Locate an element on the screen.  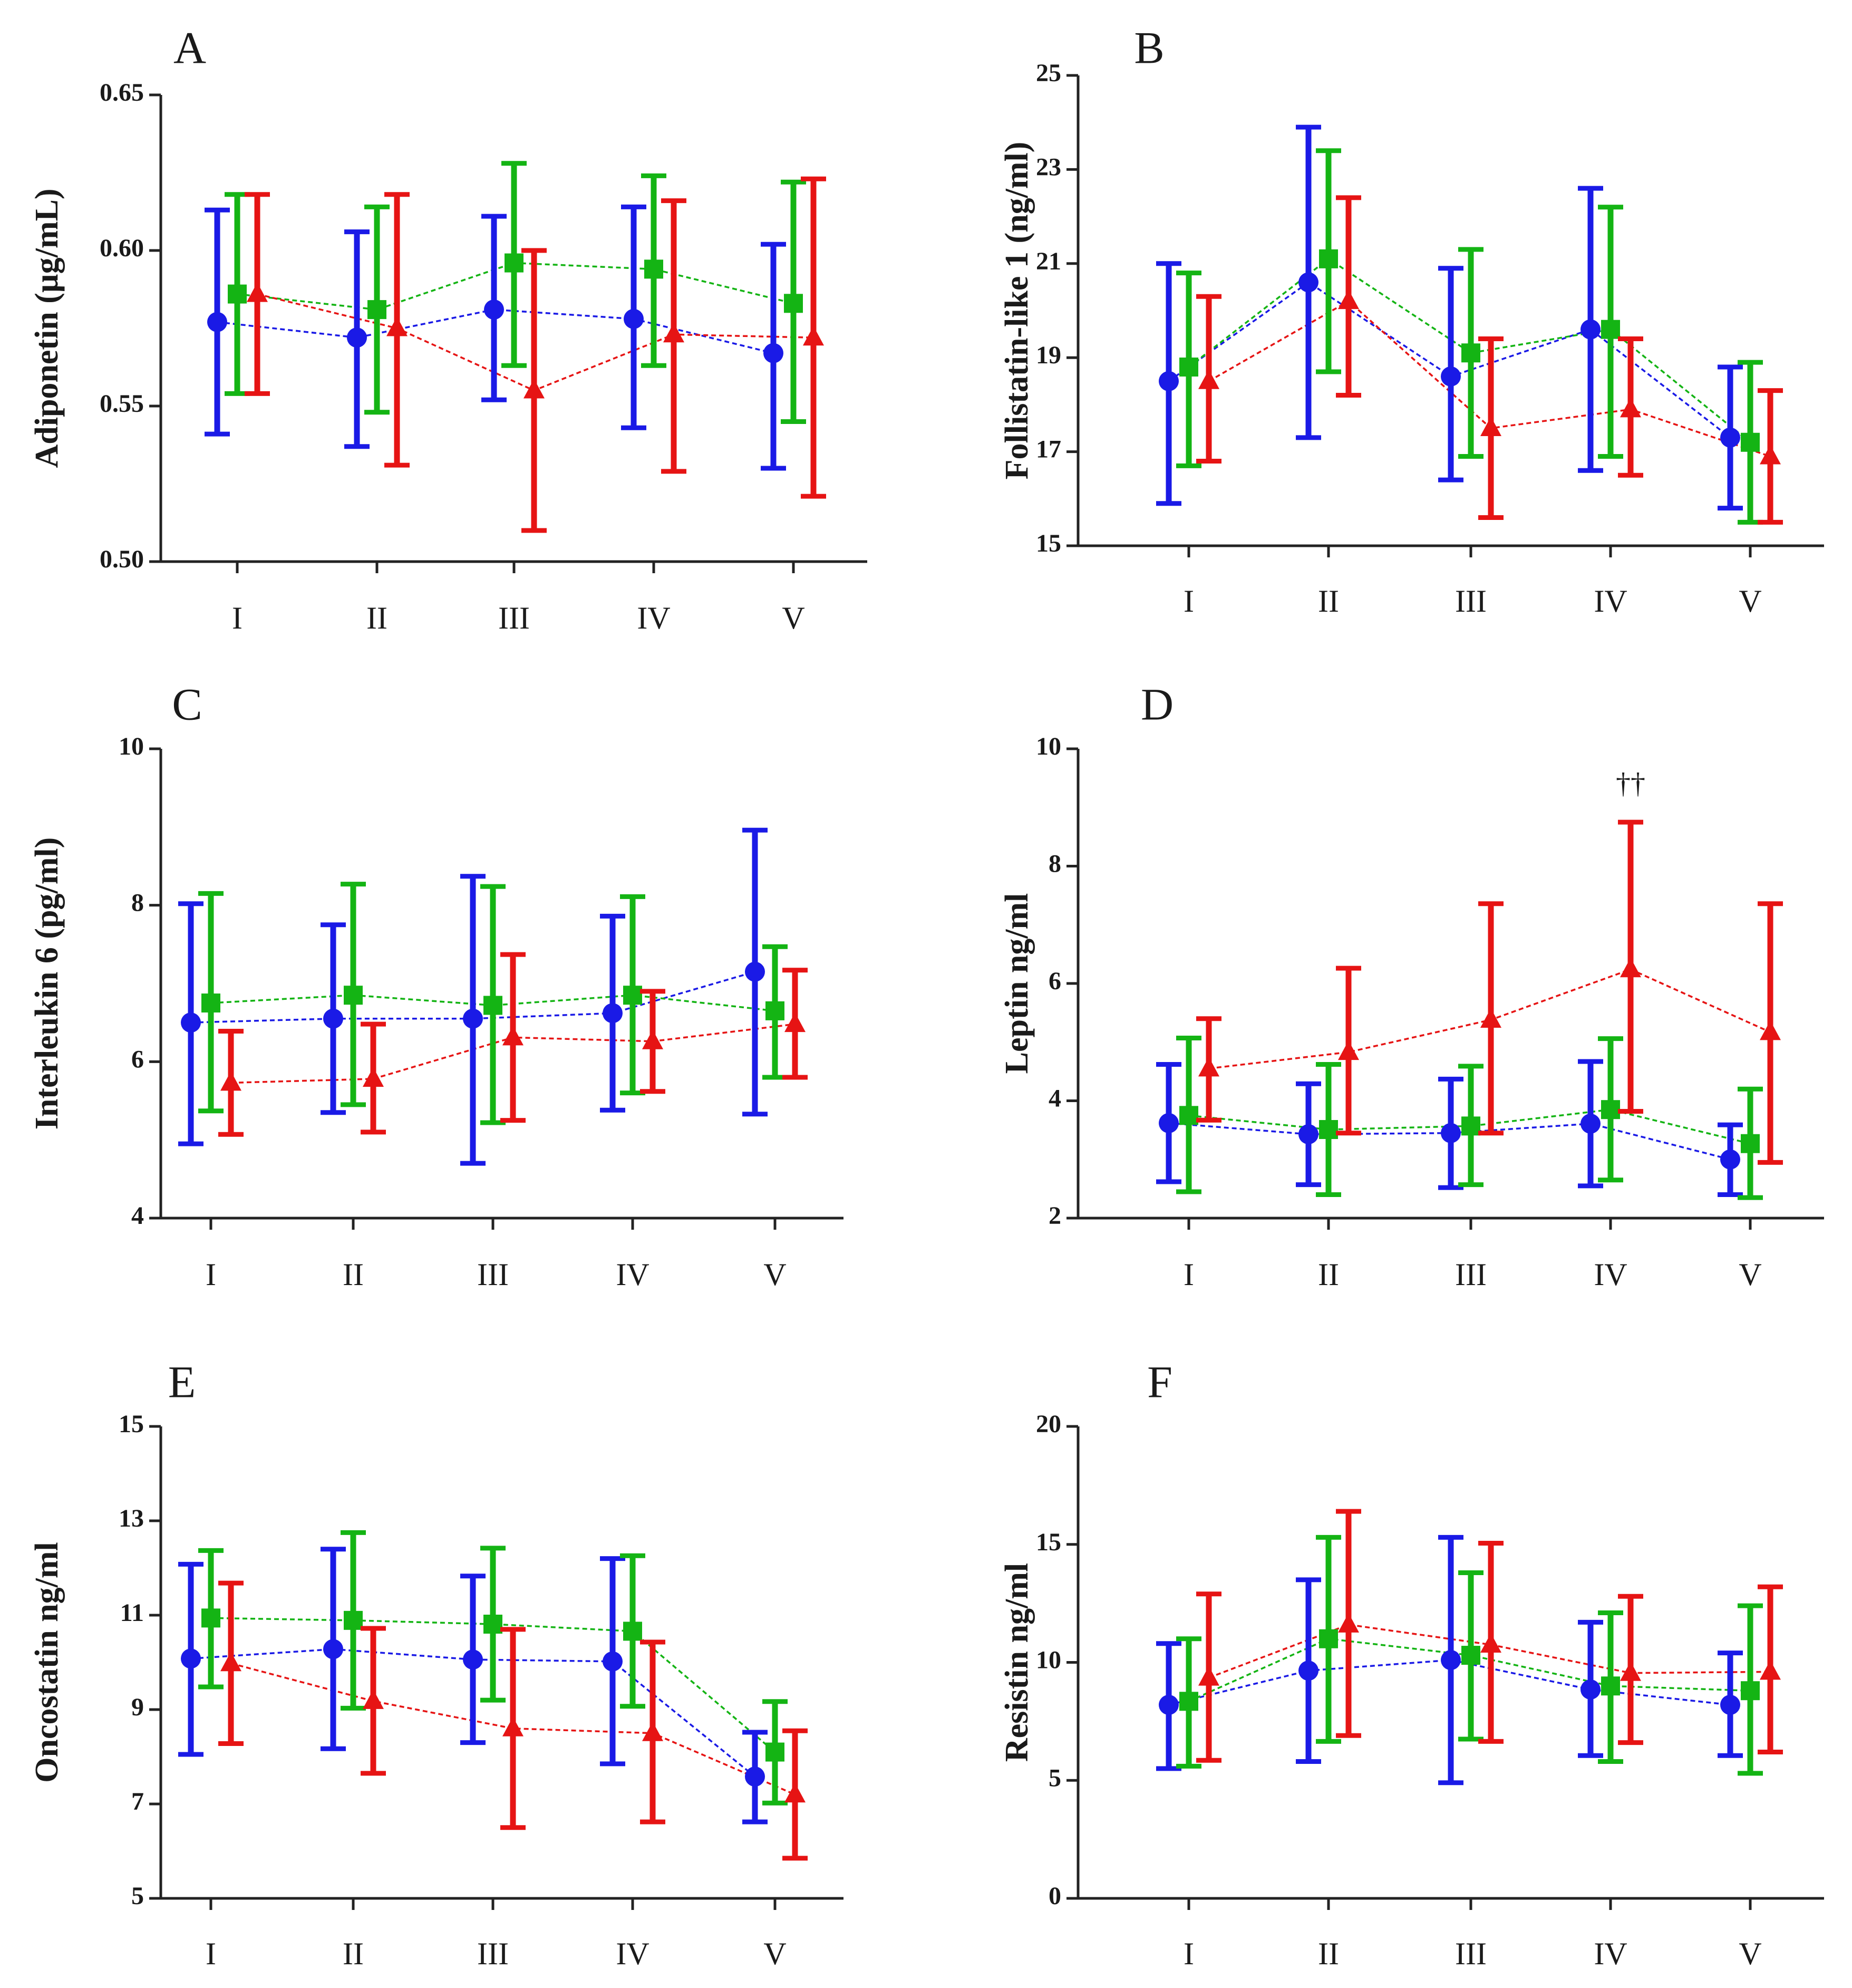
y-tick-label: 23 is located at coordinates (1048, 167).